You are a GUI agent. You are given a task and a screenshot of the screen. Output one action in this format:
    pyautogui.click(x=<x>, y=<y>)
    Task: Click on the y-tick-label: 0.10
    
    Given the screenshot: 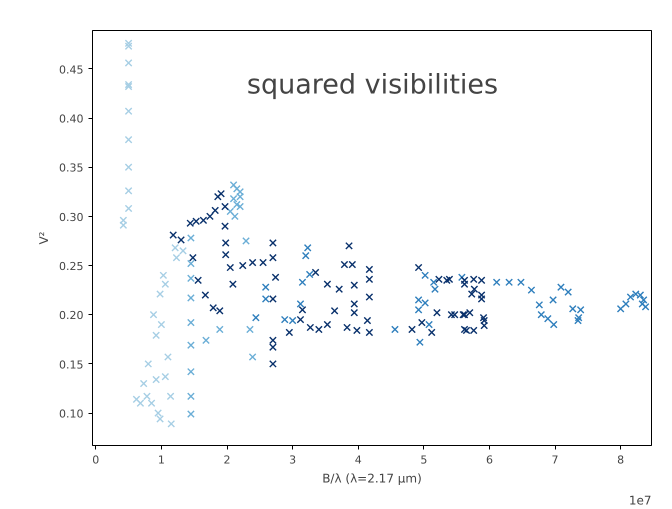 What is the action you would take?
    pyautogui.click(x=71, y=414)
    